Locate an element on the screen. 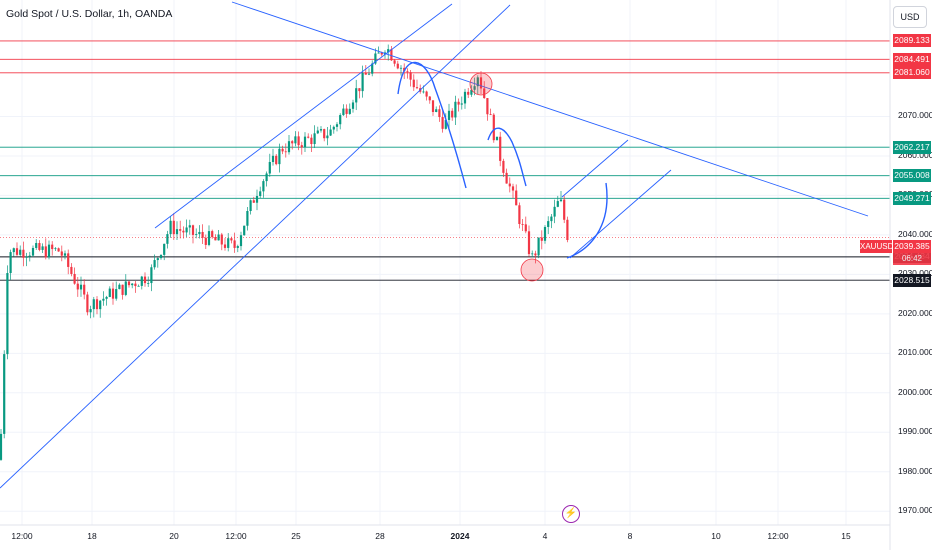 Image resolution: width=932 pixels, height=550 pixels. price-tick-label: 2060.000 is located at coordinates (915, 154).